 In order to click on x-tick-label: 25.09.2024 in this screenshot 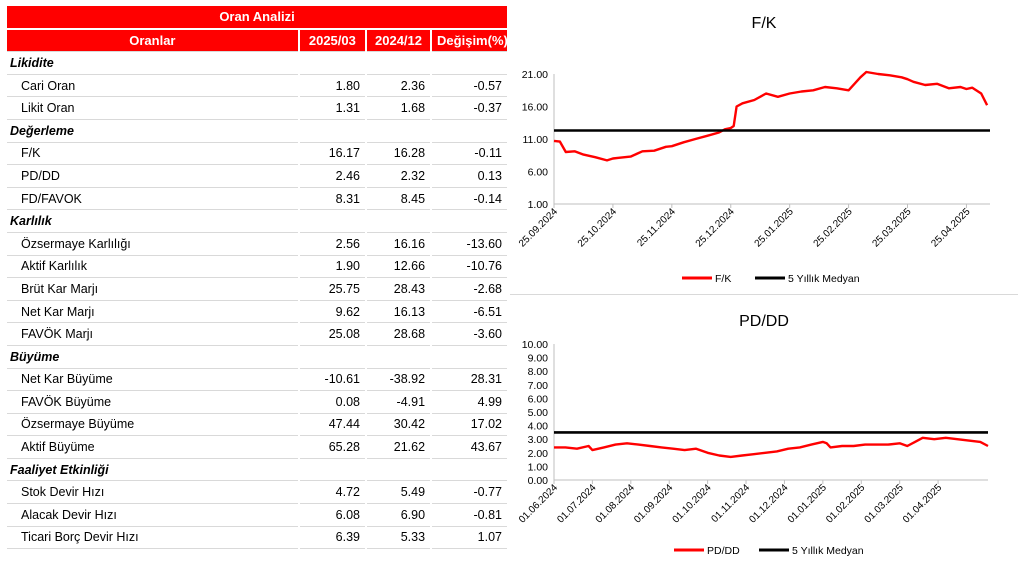, I will do `click(538, 227)`.